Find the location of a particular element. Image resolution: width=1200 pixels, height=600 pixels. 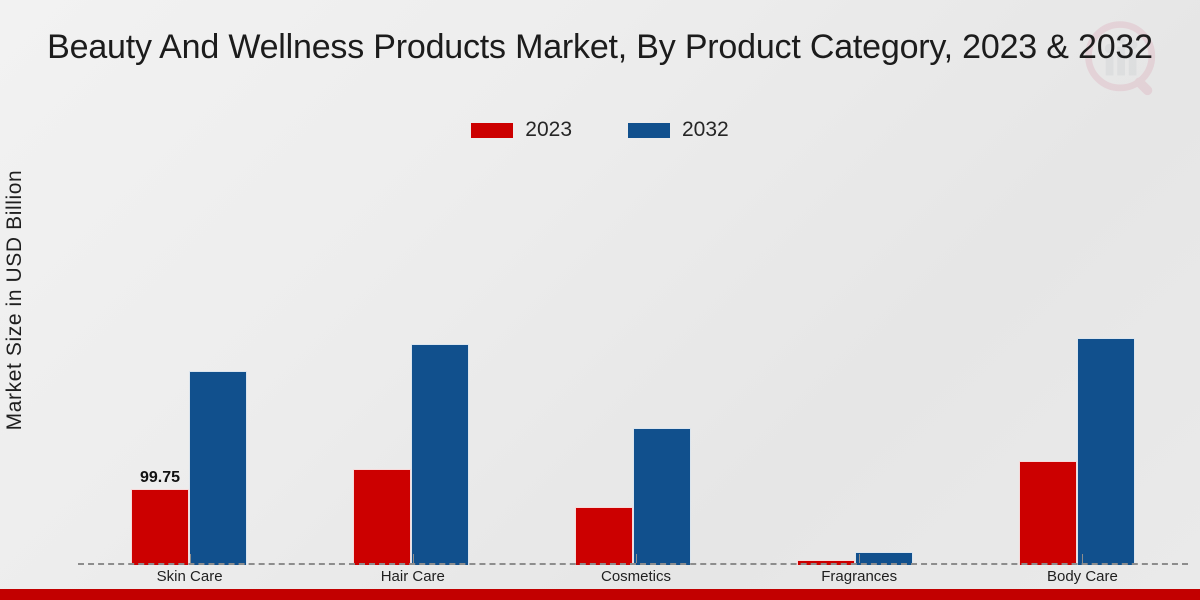

x-axis-tick-skin-care: Skin Care is located at coordinates (189, 571).